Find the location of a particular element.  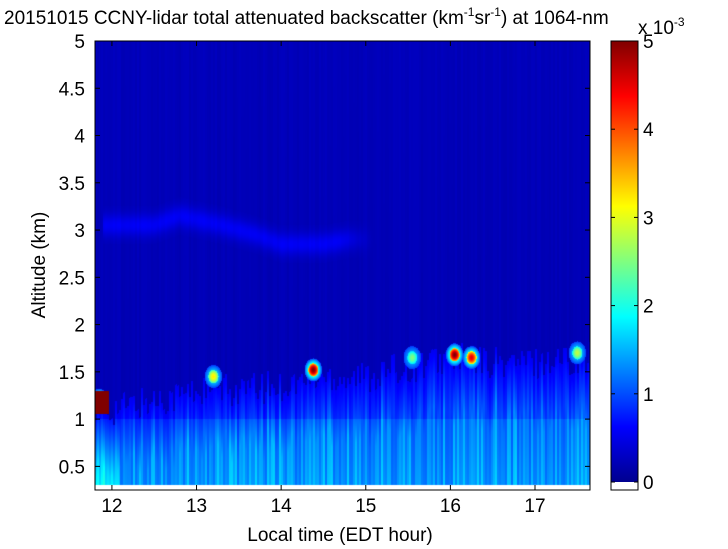

colorbar-tick-label: 3 is located at coordinates (648, 218).